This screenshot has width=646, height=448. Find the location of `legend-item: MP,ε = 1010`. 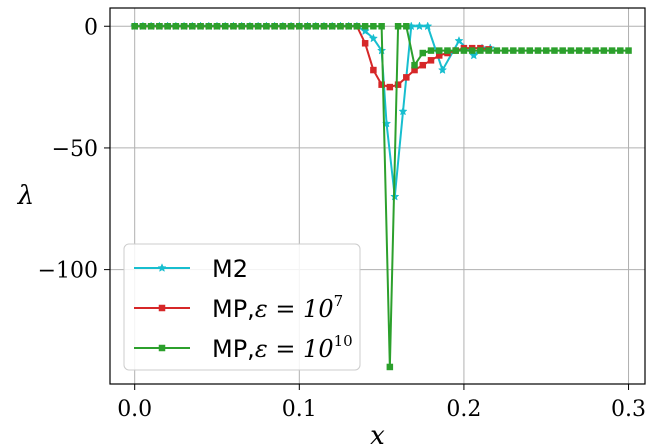

legend-item: MP,ε = 1010 is located at coordinates (243, 347).